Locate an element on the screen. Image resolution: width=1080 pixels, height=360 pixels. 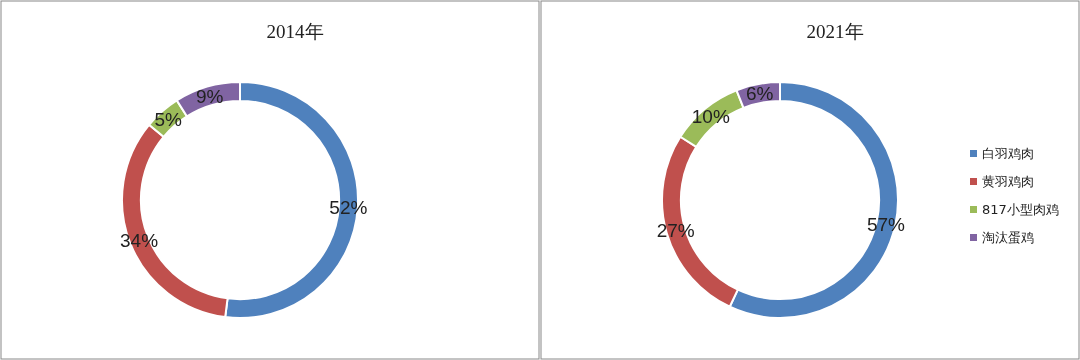
data-label: 34% is located at coordinates (139, 240).